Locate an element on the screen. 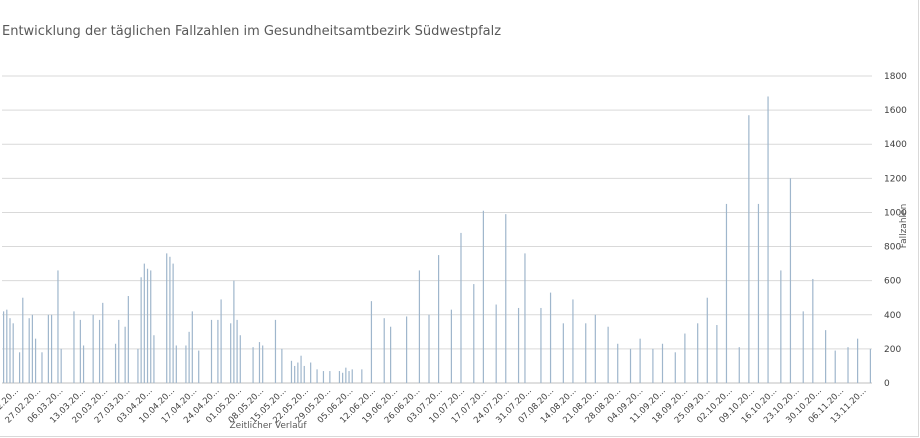 Image resolution: width=920 pixels, height=438 pixels. y-tick-label: 1200 is located at coordinates (895, 179).